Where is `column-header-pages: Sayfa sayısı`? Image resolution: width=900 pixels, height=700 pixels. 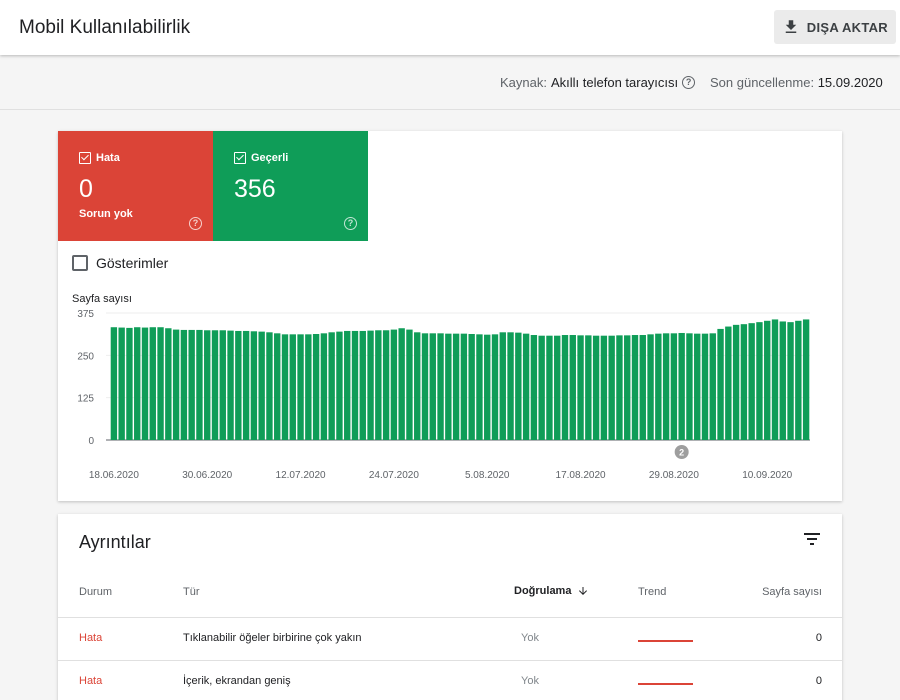
column-header-pages: Sayfa sayısı is located at coordinates (792, 592).